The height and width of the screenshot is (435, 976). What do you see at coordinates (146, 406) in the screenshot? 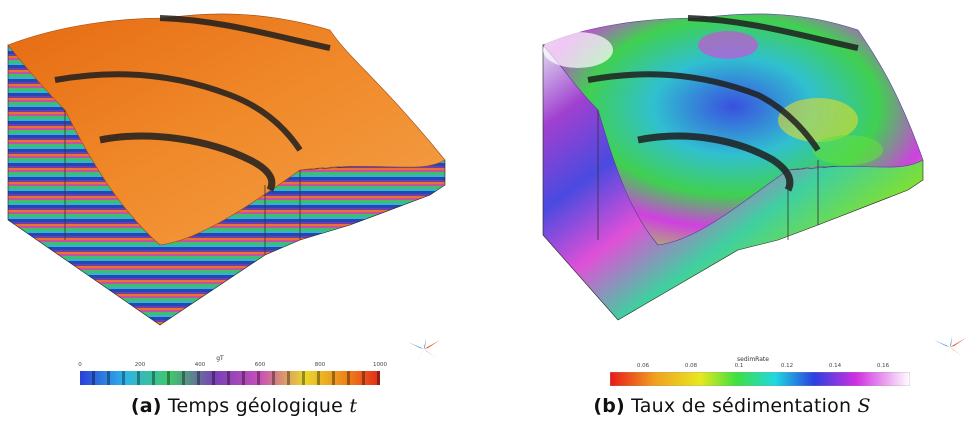
I see `caption-label: (a)` at bounding box center [146, 406].